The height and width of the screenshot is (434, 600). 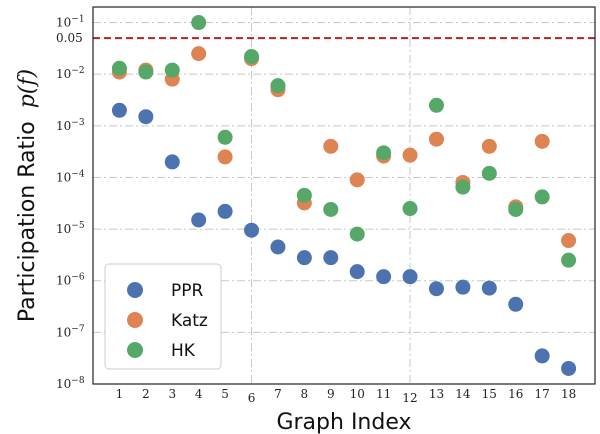 What do you see at coordinates (69, 38) in the screenshot?
I see `y-tick-label: 0.05` at bounding box center [69, 38].